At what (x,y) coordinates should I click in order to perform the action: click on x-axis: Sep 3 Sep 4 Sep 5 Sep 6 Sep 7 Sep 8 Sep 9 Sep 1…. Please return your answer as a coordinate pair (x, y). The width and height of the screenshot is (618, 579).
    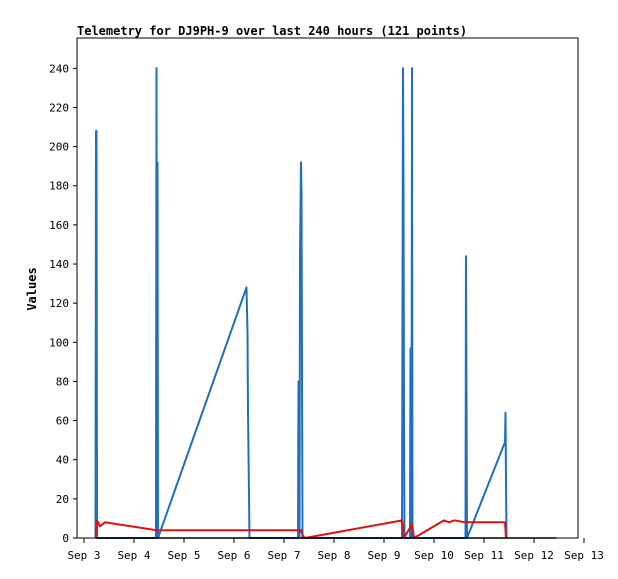
    Looking at the image, I should click on (335, 550).